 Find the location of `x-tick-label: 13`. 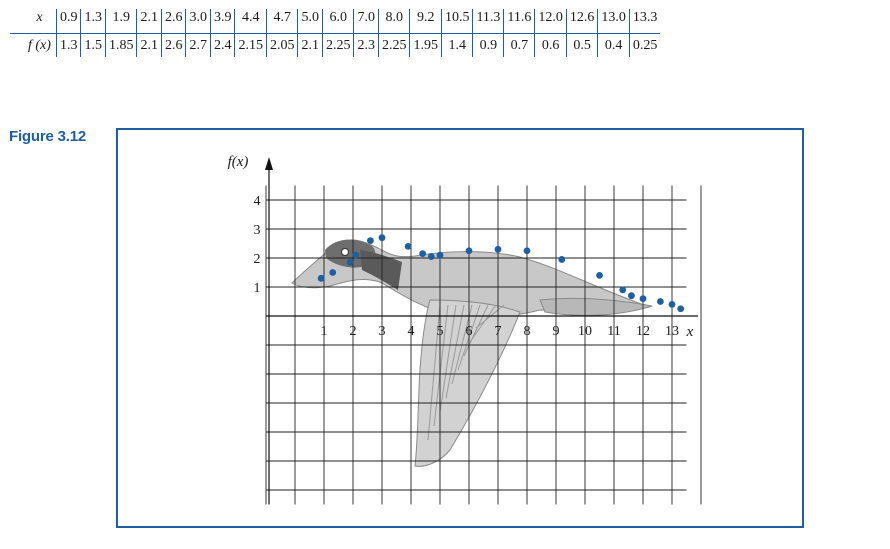

x-tick-label: 13 is located at coordinates (672, 331).